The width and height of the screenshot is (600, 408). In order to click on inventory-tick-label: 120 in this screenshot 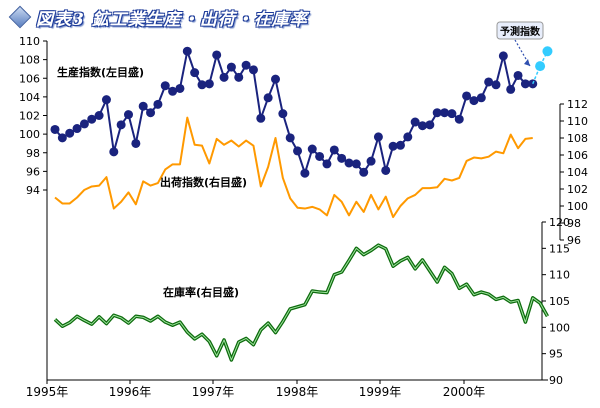, I will do `click(559, 222)`.